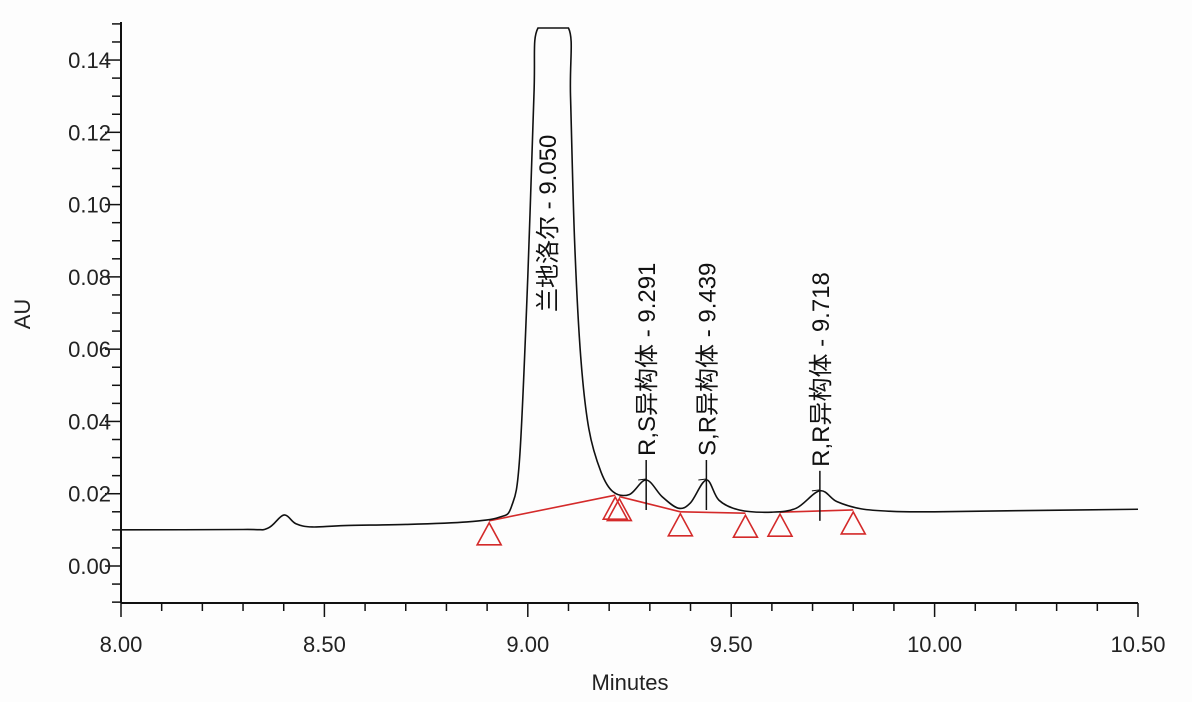 The height and width of the screenshot is (702, 1192). What do you see at coordinates (121, 644) in the screenshot?
I see `x-tick-label: 8.00` at bounding box center [121, 644].